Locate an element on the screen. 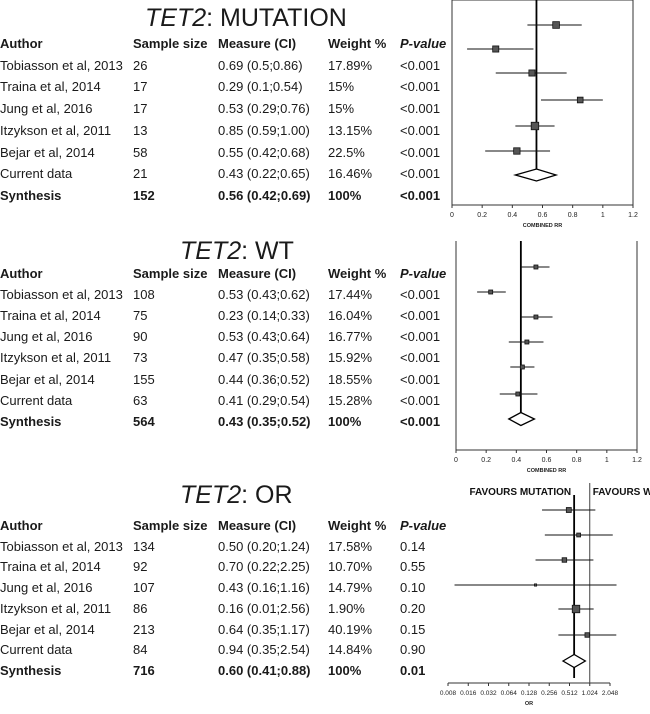 The image size is (650, 714). table-cell-col-measure: 0.47 (0.35;0.58) is located at coordinates (264, 358).